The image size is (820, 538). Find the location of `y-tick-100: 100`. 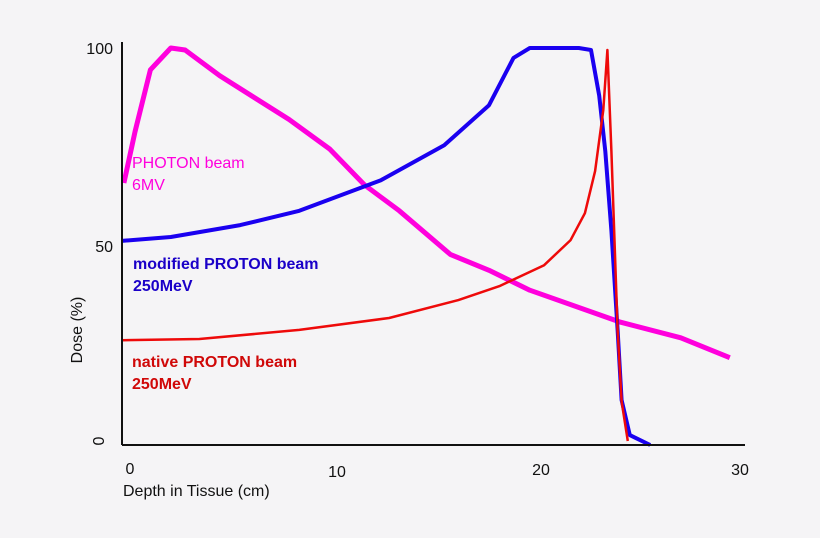

y-tick-100: 100 is located at coordinates (99, 49).